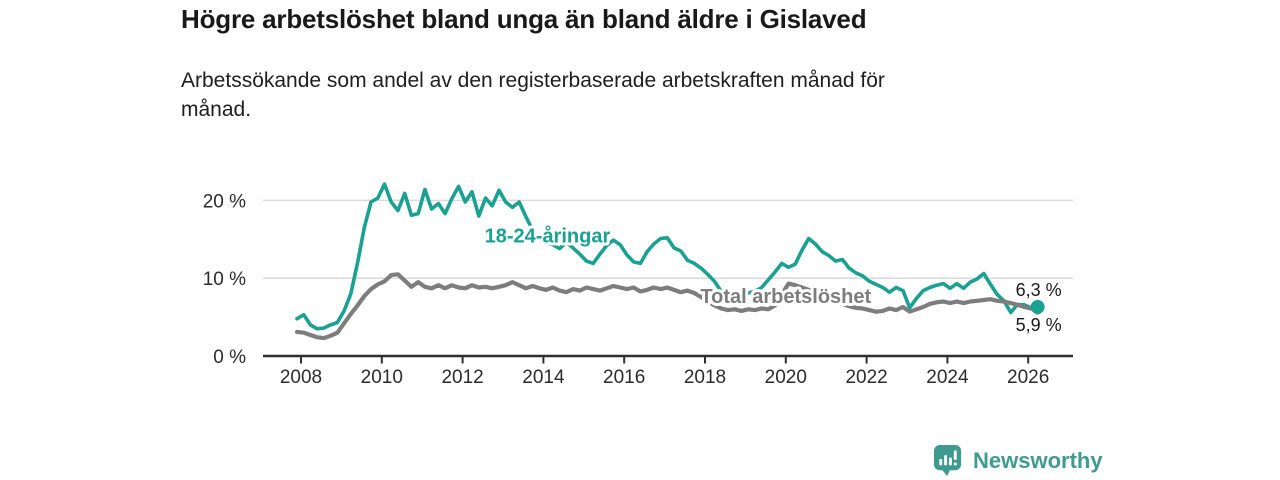 Image resolution: width=1280 pixels, height=480 pixels. What do you see at coordinates (866, 377) in the screenshot?
I see `x-tick-label-2022: 2022` at bounding box center [866, 377].